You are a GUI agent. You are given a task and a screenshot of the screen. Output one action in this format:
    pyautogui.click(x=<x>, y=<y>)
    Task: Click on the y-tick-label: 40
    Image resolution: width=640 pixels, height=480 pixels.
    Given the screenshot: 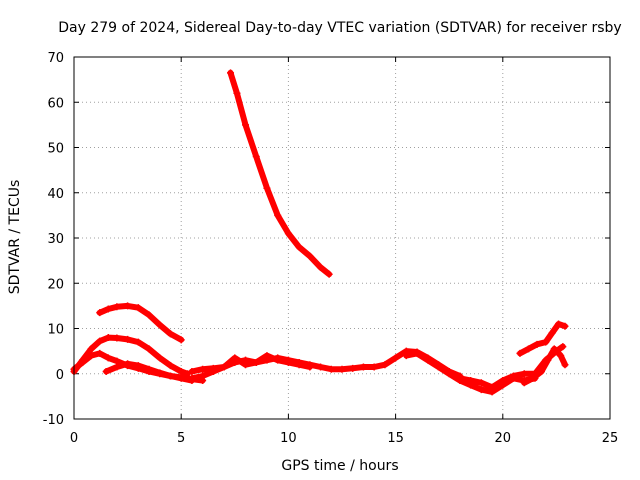 What is the action you would take?
    pyautogui.click(x=55, y=194)
    